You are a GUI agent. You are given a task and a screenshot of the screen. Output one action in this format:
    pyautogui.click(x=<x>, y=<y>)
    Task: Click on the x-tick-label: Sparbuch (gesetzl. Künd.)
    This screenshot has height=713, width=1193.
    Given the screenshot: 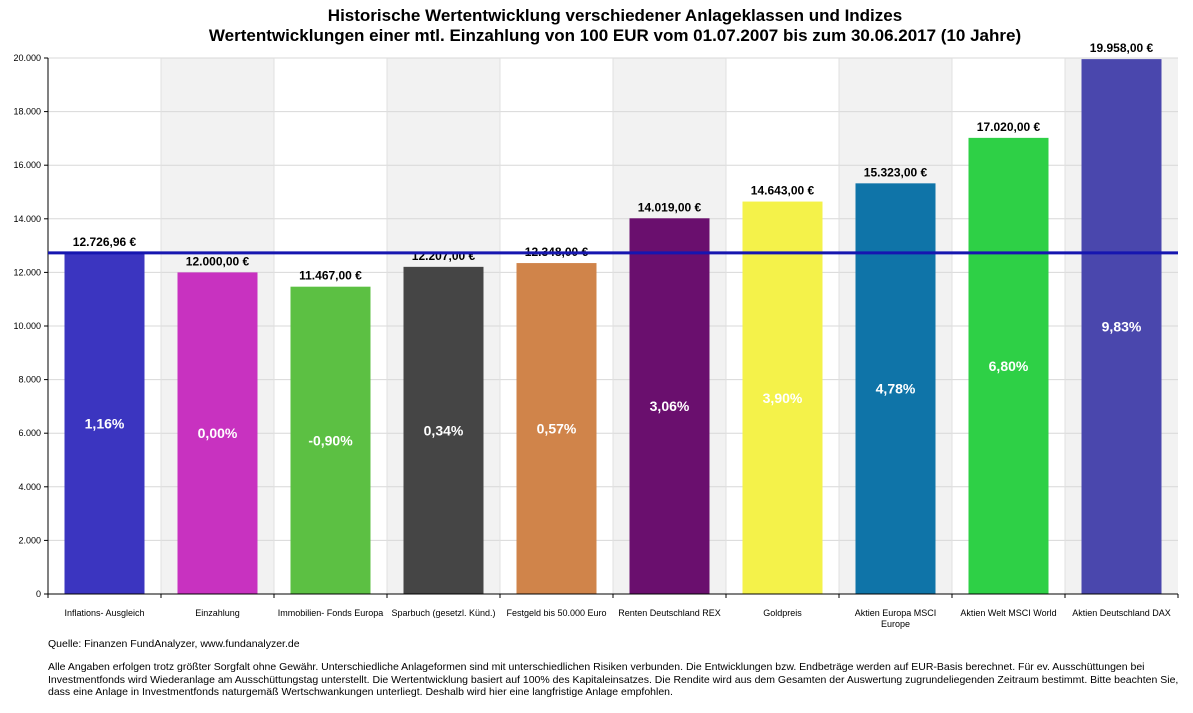 What is the action you would take?
    pyautogui.click(x=443, y=613)
    